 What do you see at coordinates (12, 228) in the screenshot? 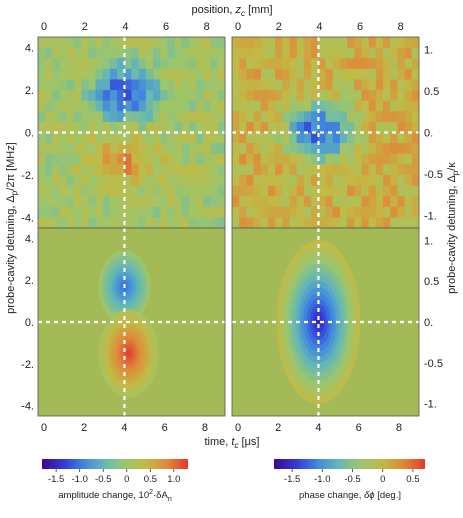
I see `left-axis-label: probe-cavity detuning, Δp/2π [MHz]` at bounding box center [12, 228].